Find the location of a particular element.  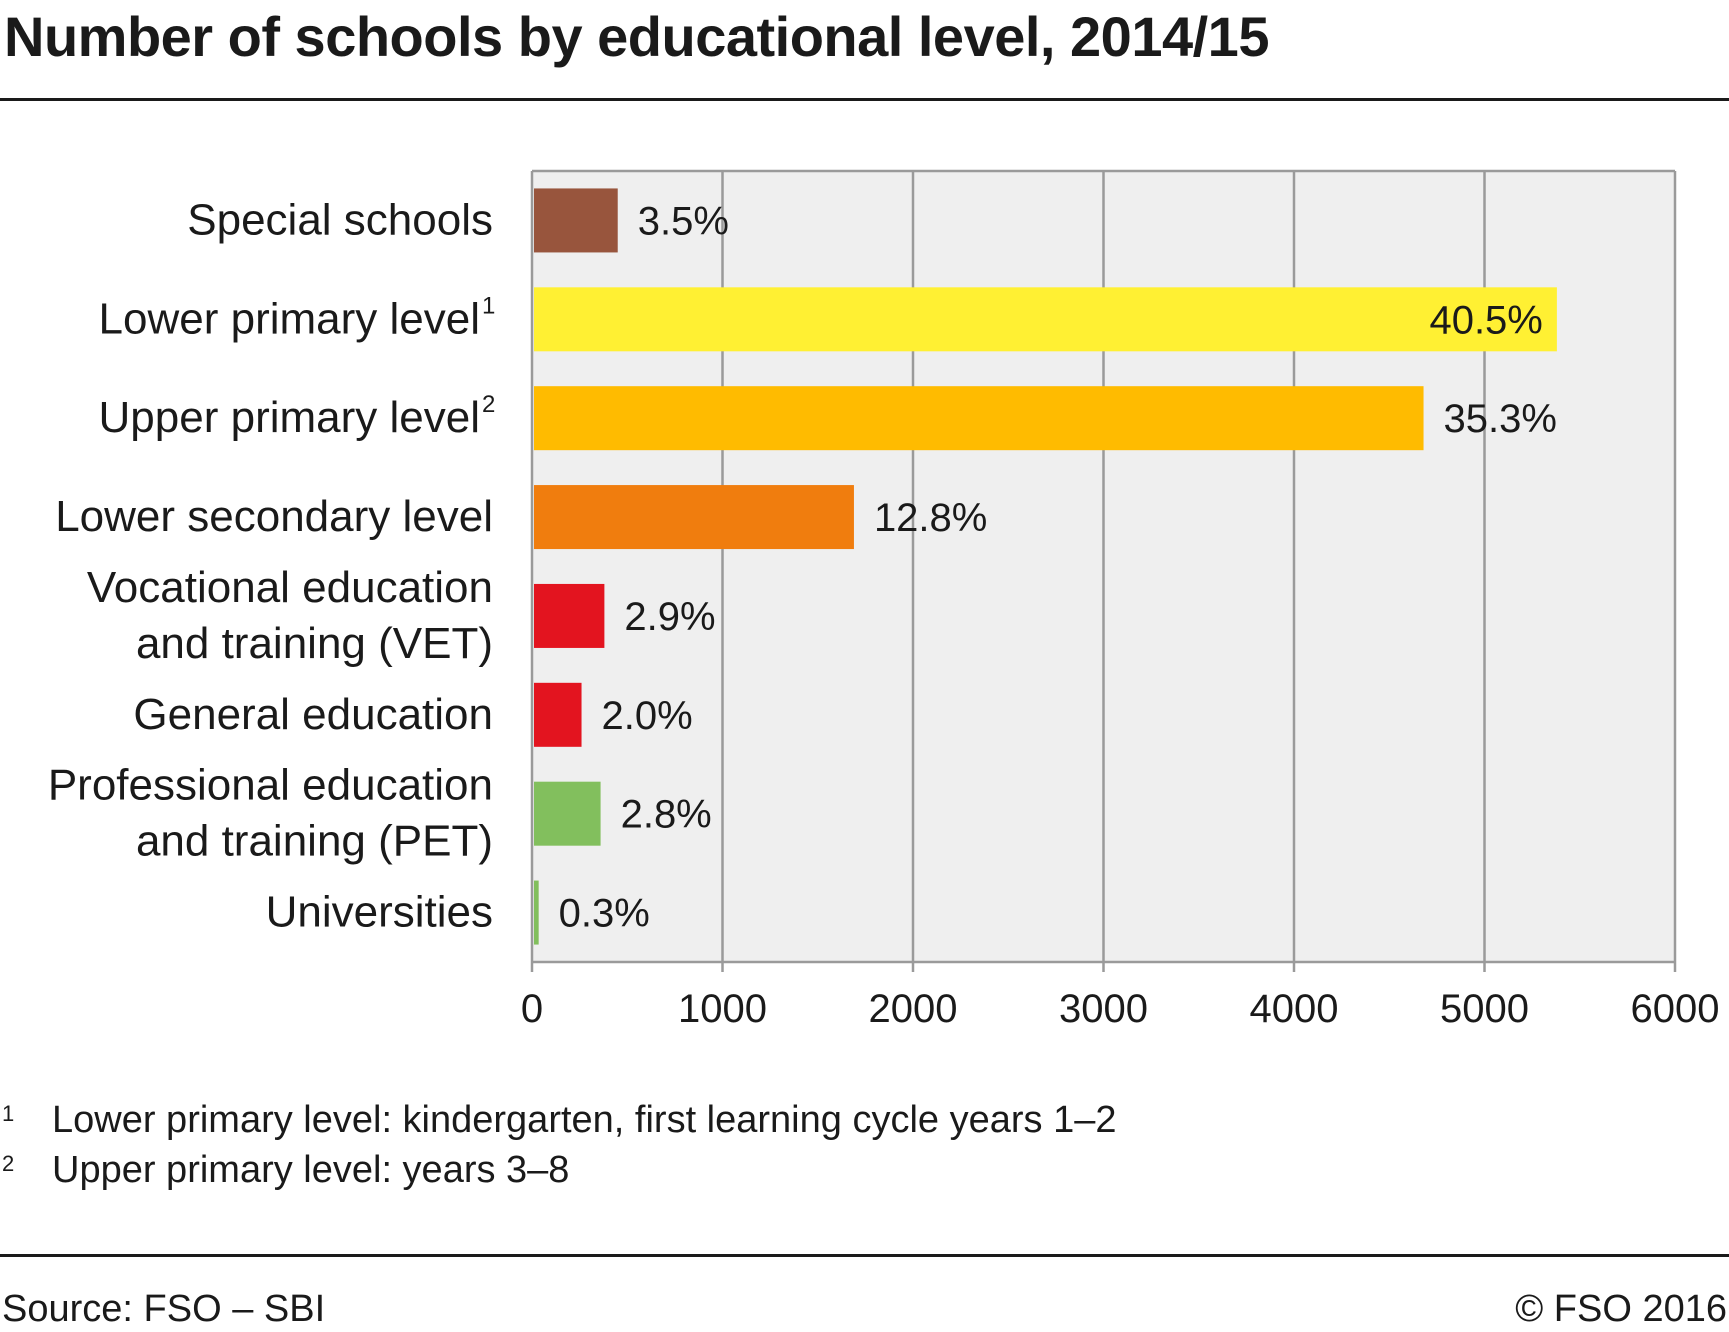

bottom-rule is located at coordinates (864, 1255).